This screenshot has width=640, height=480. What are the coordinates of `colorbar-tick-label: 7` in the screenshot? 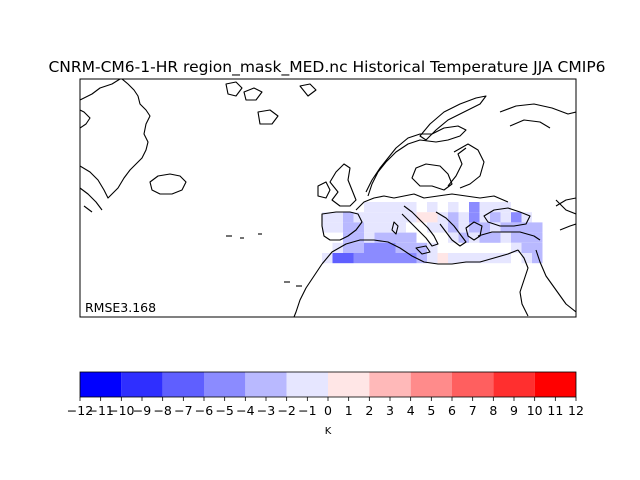 It's located at (473, 410).